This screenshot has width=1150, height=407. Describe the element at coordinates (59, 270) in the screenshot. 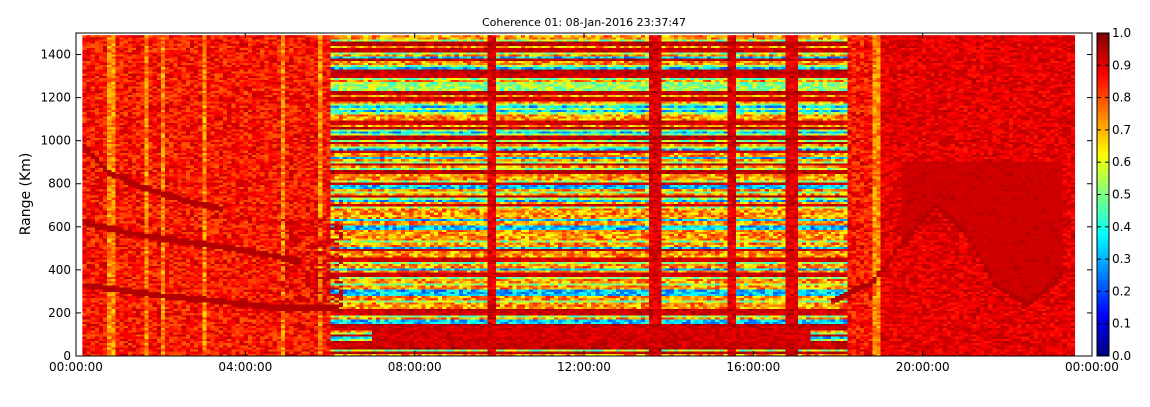

I see `y-tick-label: 400` at that location.